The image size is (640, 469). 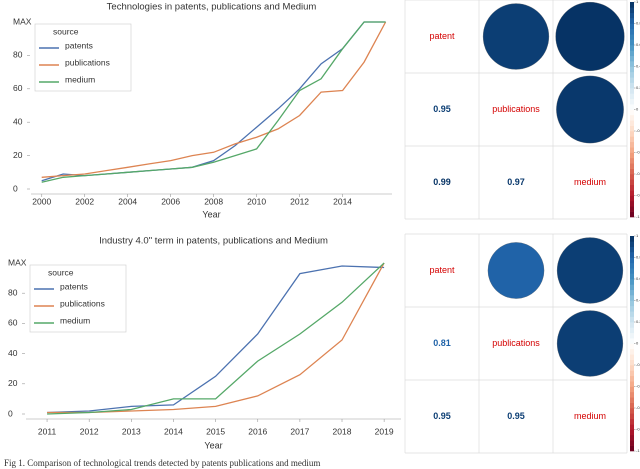 I want to click on legend-box, so click(x=83, y=57).